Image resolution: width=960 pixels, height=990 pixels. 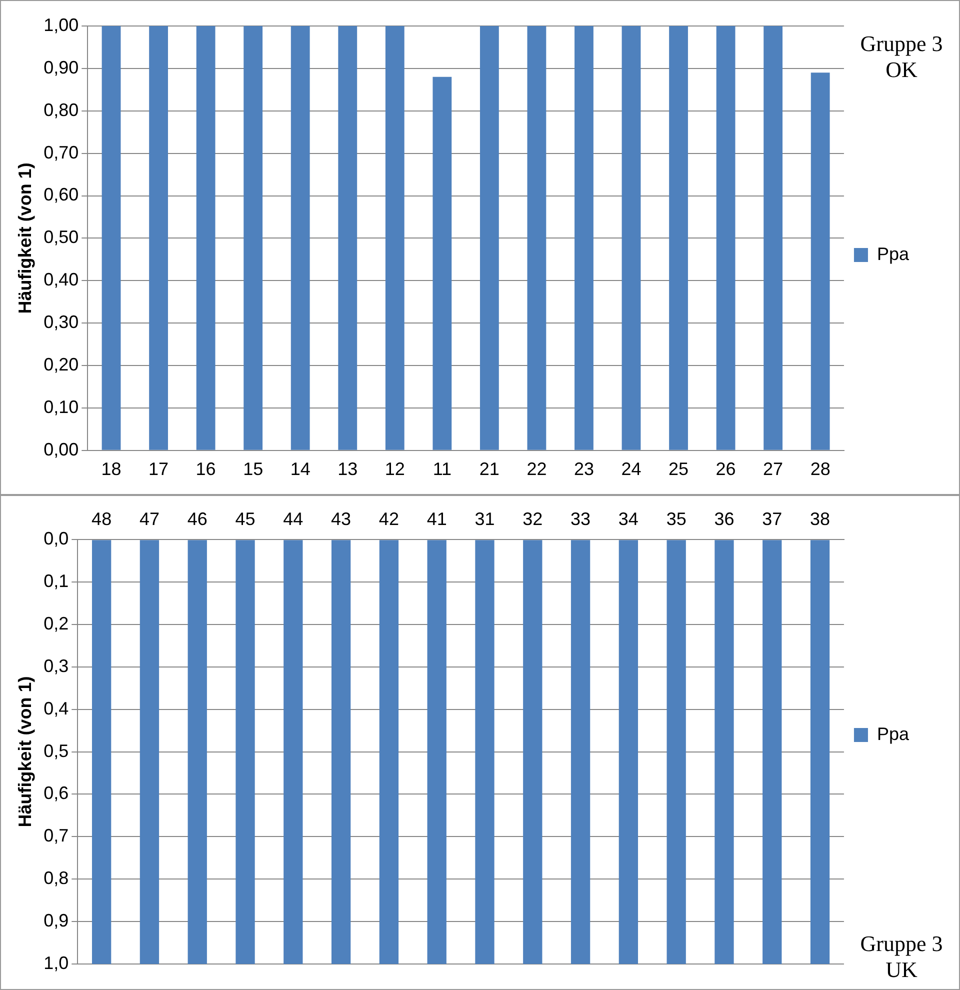 What do you see at coordinates (61, 67) in the screenshot?
I see `y-tick-label: 0,90` at bounding box center [61, 67].